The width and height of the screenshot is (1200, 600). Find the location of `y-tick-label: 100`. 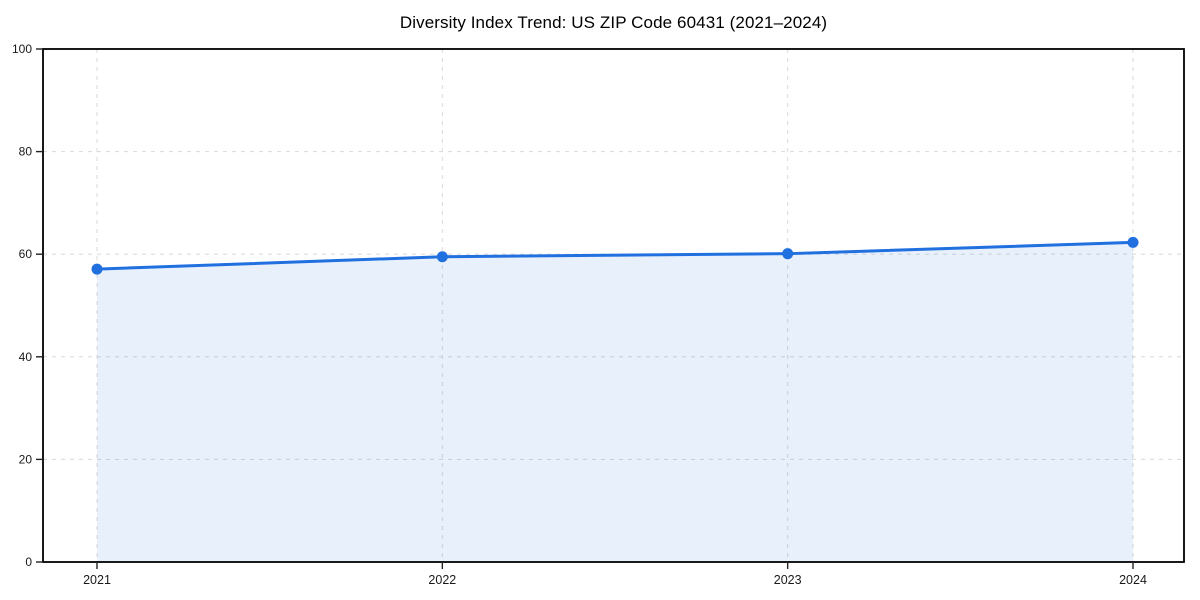

y-tick-label: 100 is located at coordinates (22, 49).